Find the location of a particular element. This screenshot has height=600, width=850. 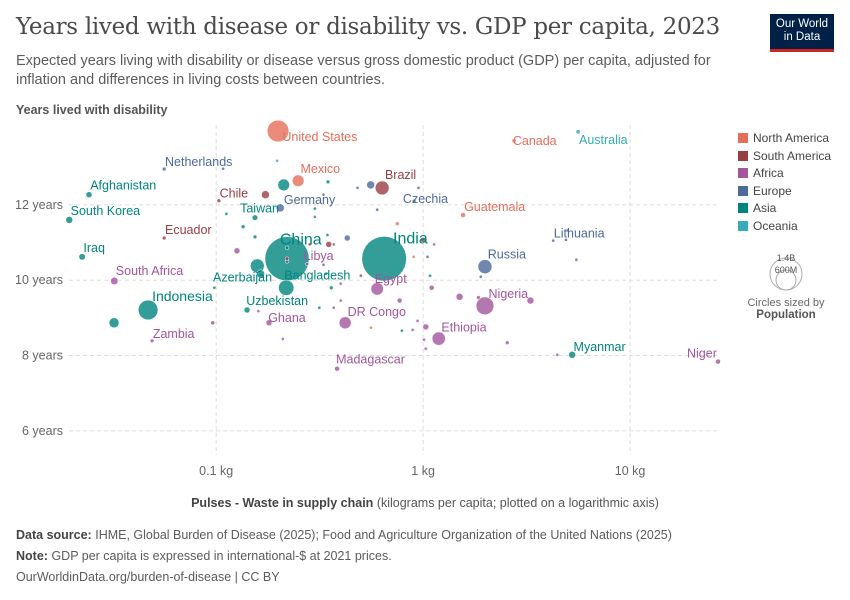

size-note: Circles sized by is located at coordinates (786, 303).